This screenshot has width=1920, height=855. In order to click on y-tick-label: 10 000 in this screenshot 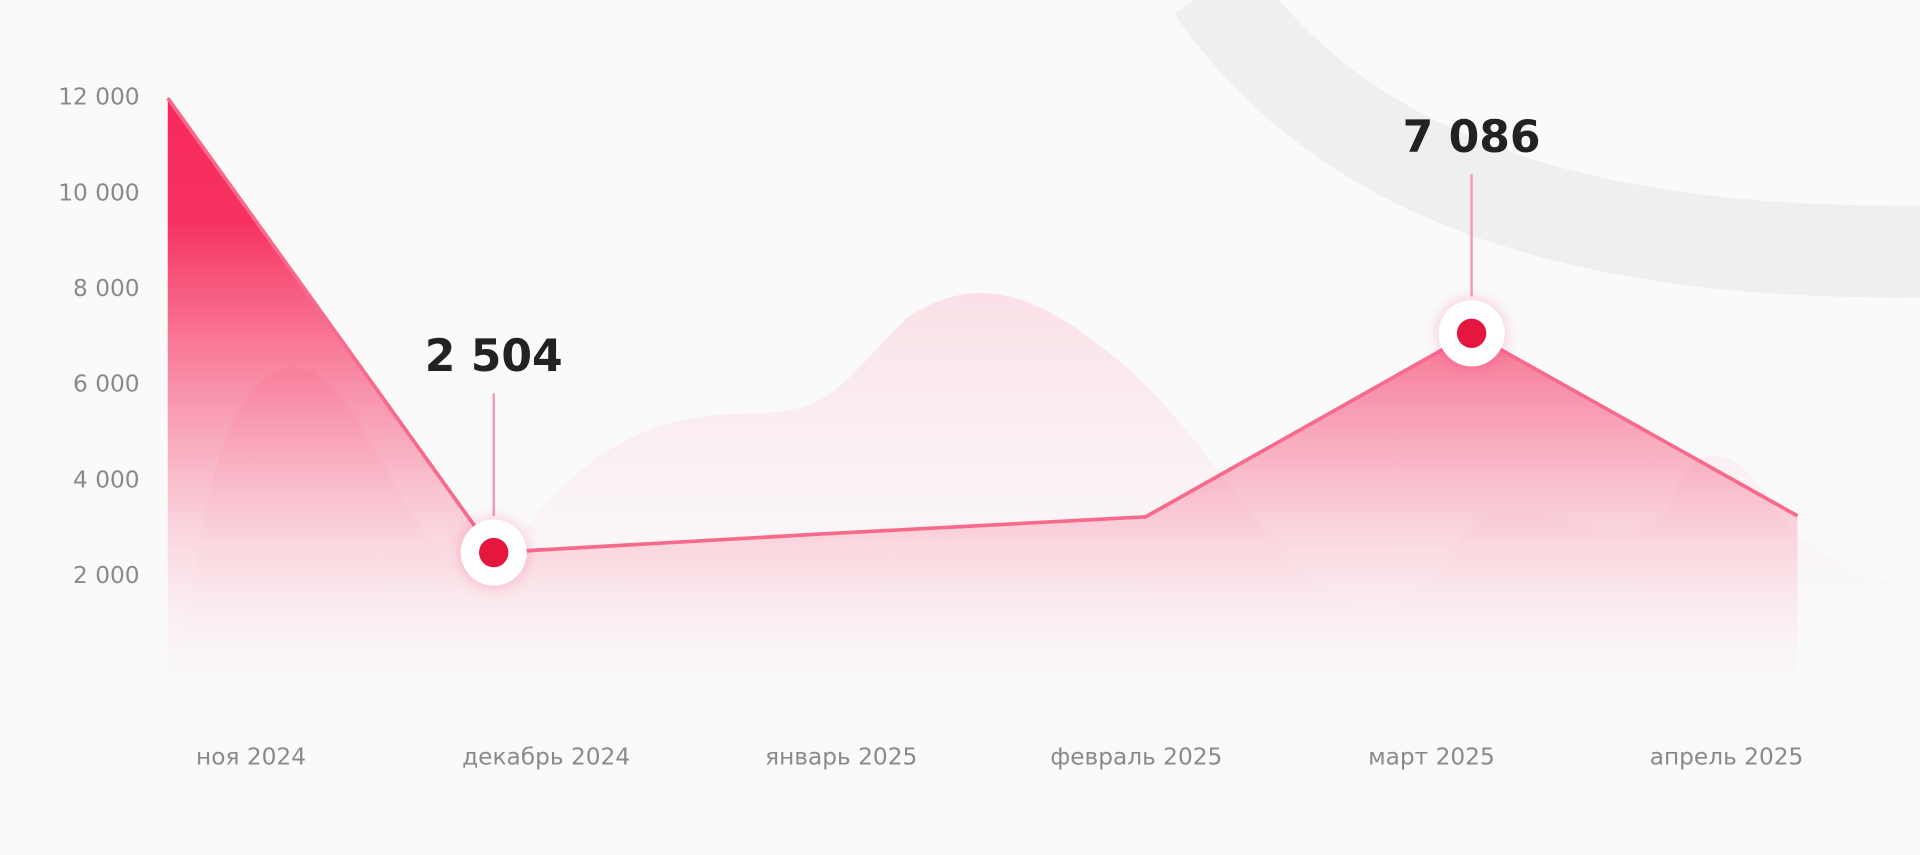, I will do `click(98, 192)`.